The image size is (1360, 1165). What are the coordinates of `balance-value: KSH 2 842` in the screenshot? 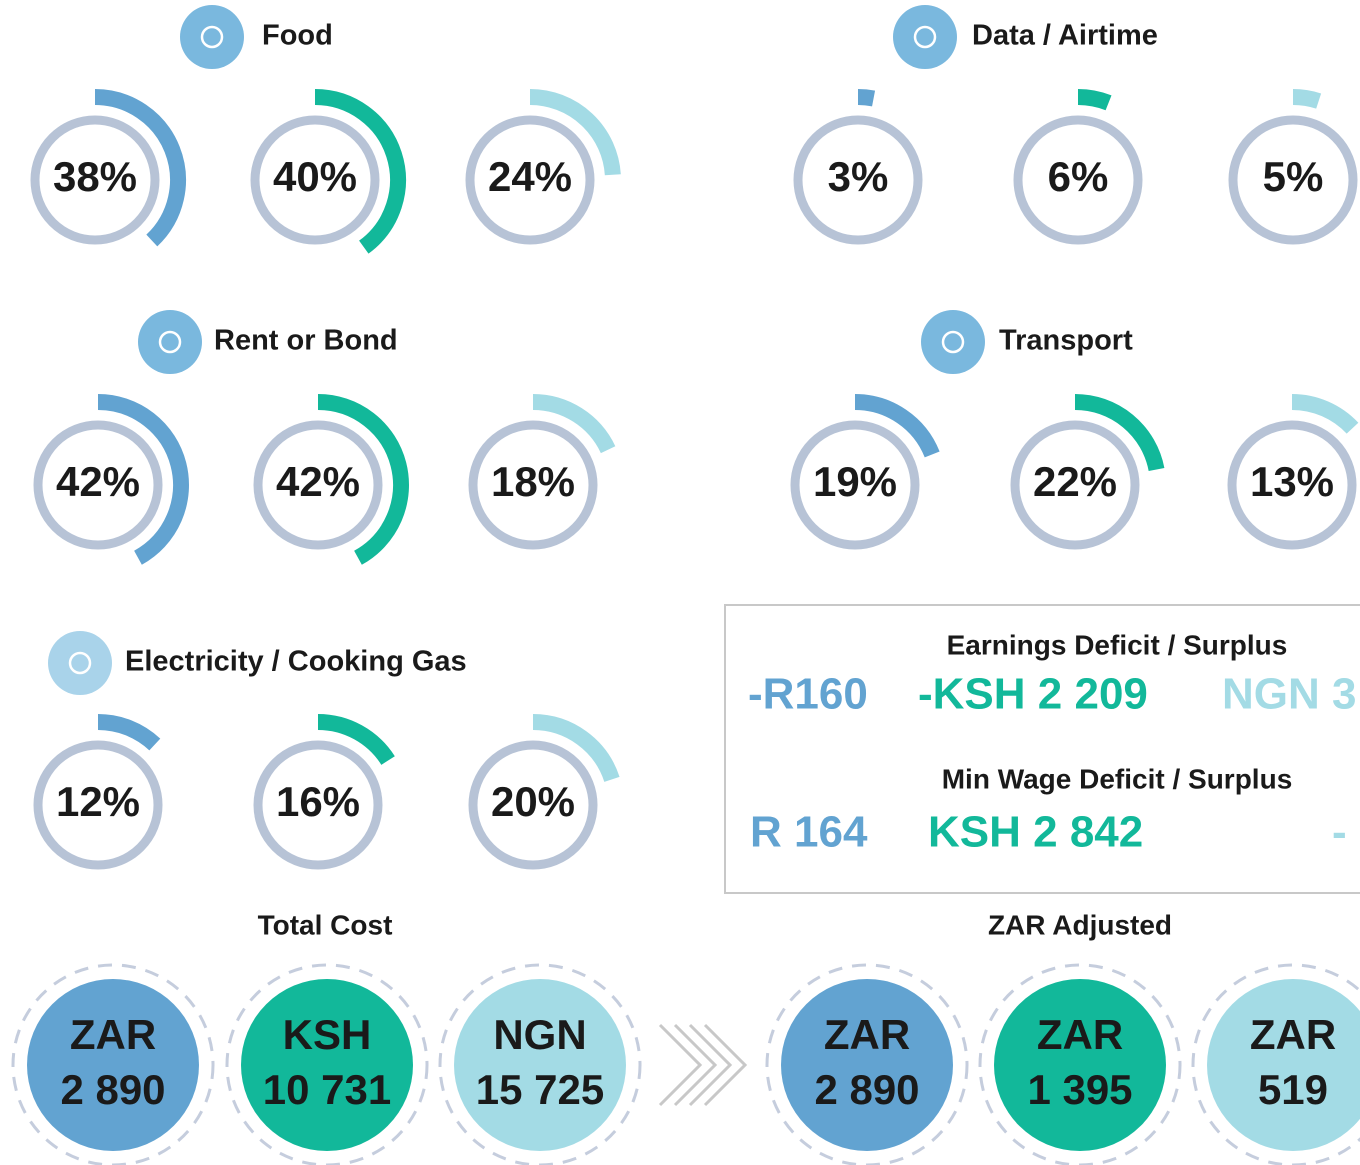 It's located at (1035, 832).